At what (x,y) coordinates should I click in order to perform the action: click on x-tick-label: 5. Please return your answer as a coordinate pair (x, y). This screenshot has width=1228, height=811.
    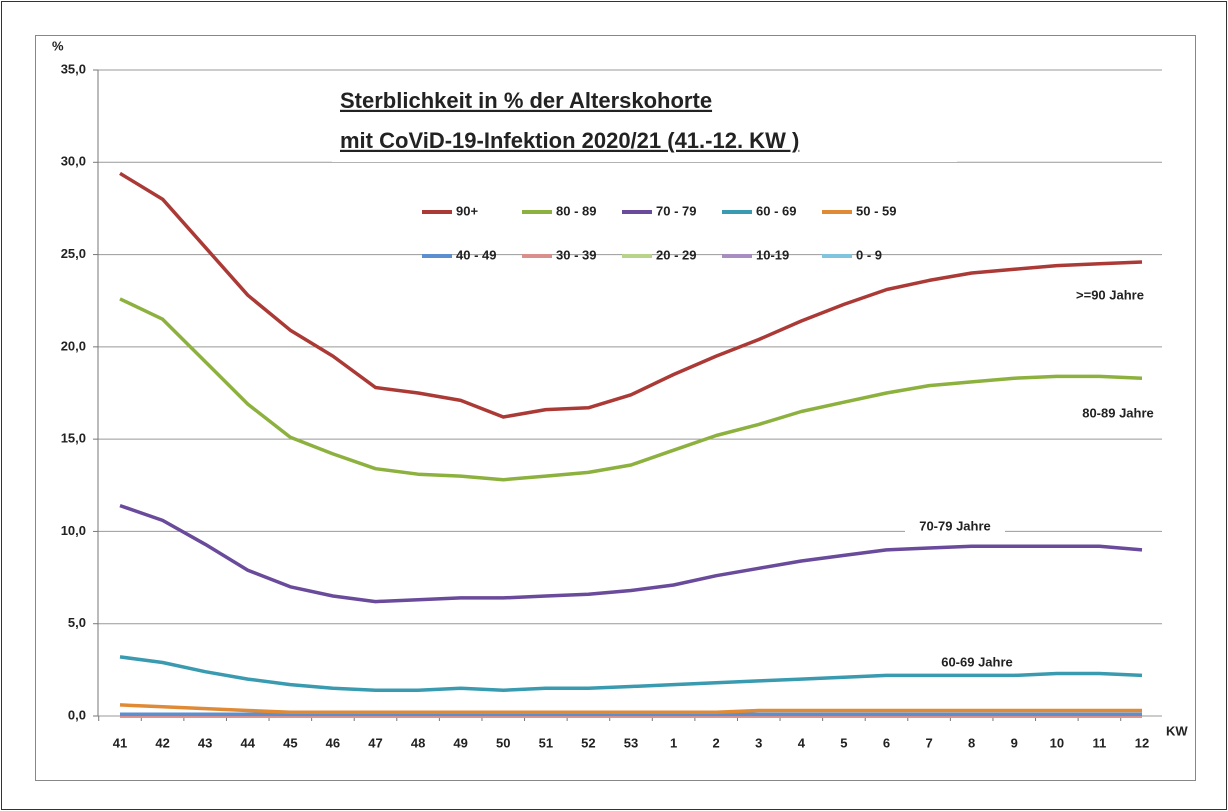
    Looking at the image, I should click on (843, 742).